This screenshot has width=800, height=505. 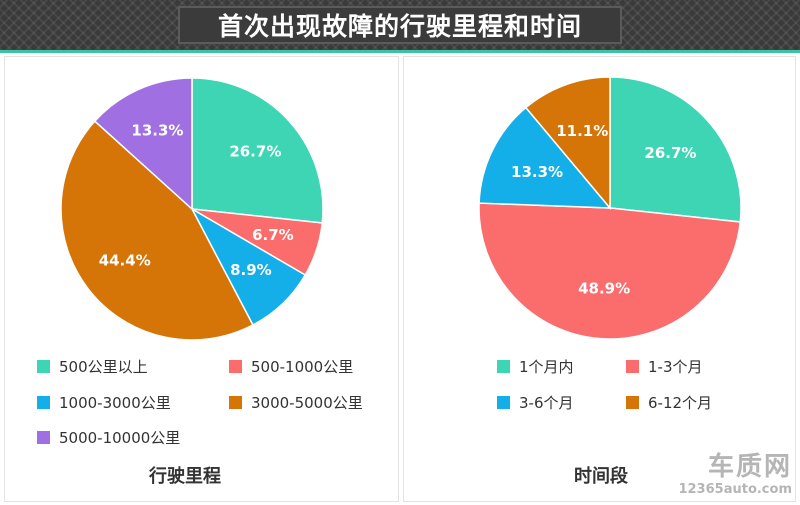 What do you see at coordinates (400, 51) in the screenshot?
I see `accent-line` at bounding box center [400, 51].